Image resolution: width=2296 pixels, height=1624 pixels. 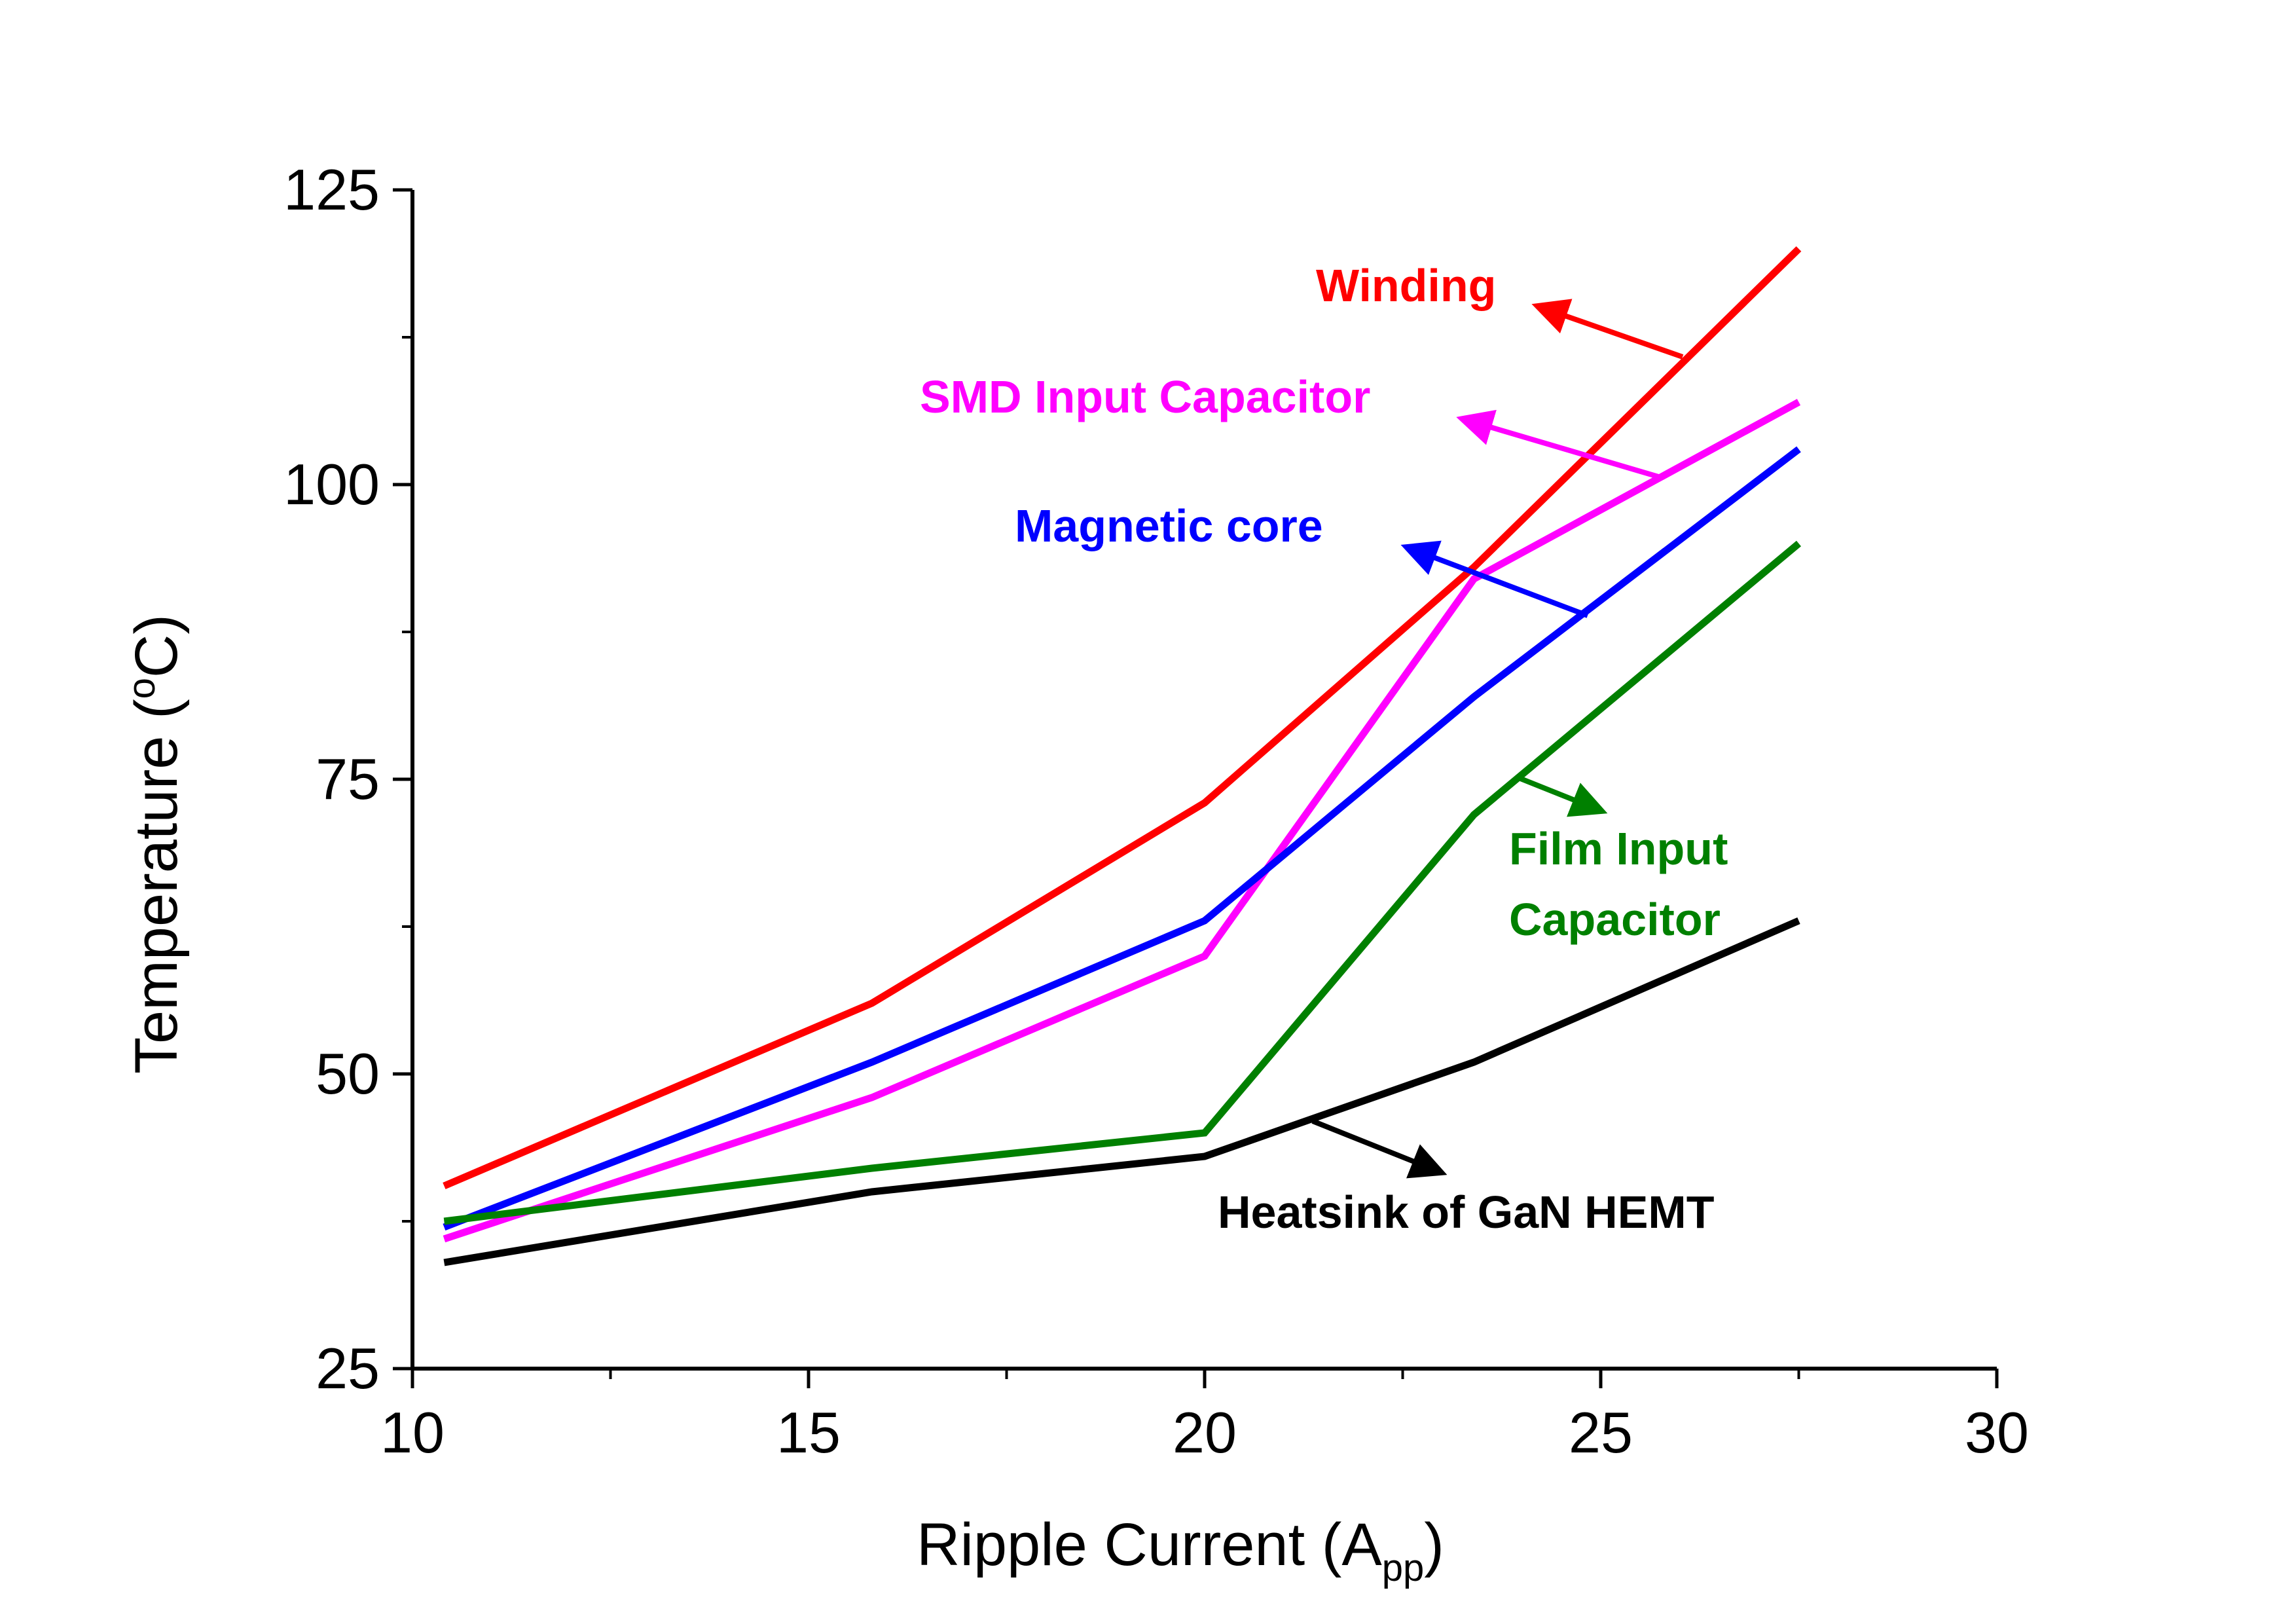 What do you see at coordinates (808, 1432) in the screenshot?
I see `x-tick-label: 15` at bounding box center [808, 1432].